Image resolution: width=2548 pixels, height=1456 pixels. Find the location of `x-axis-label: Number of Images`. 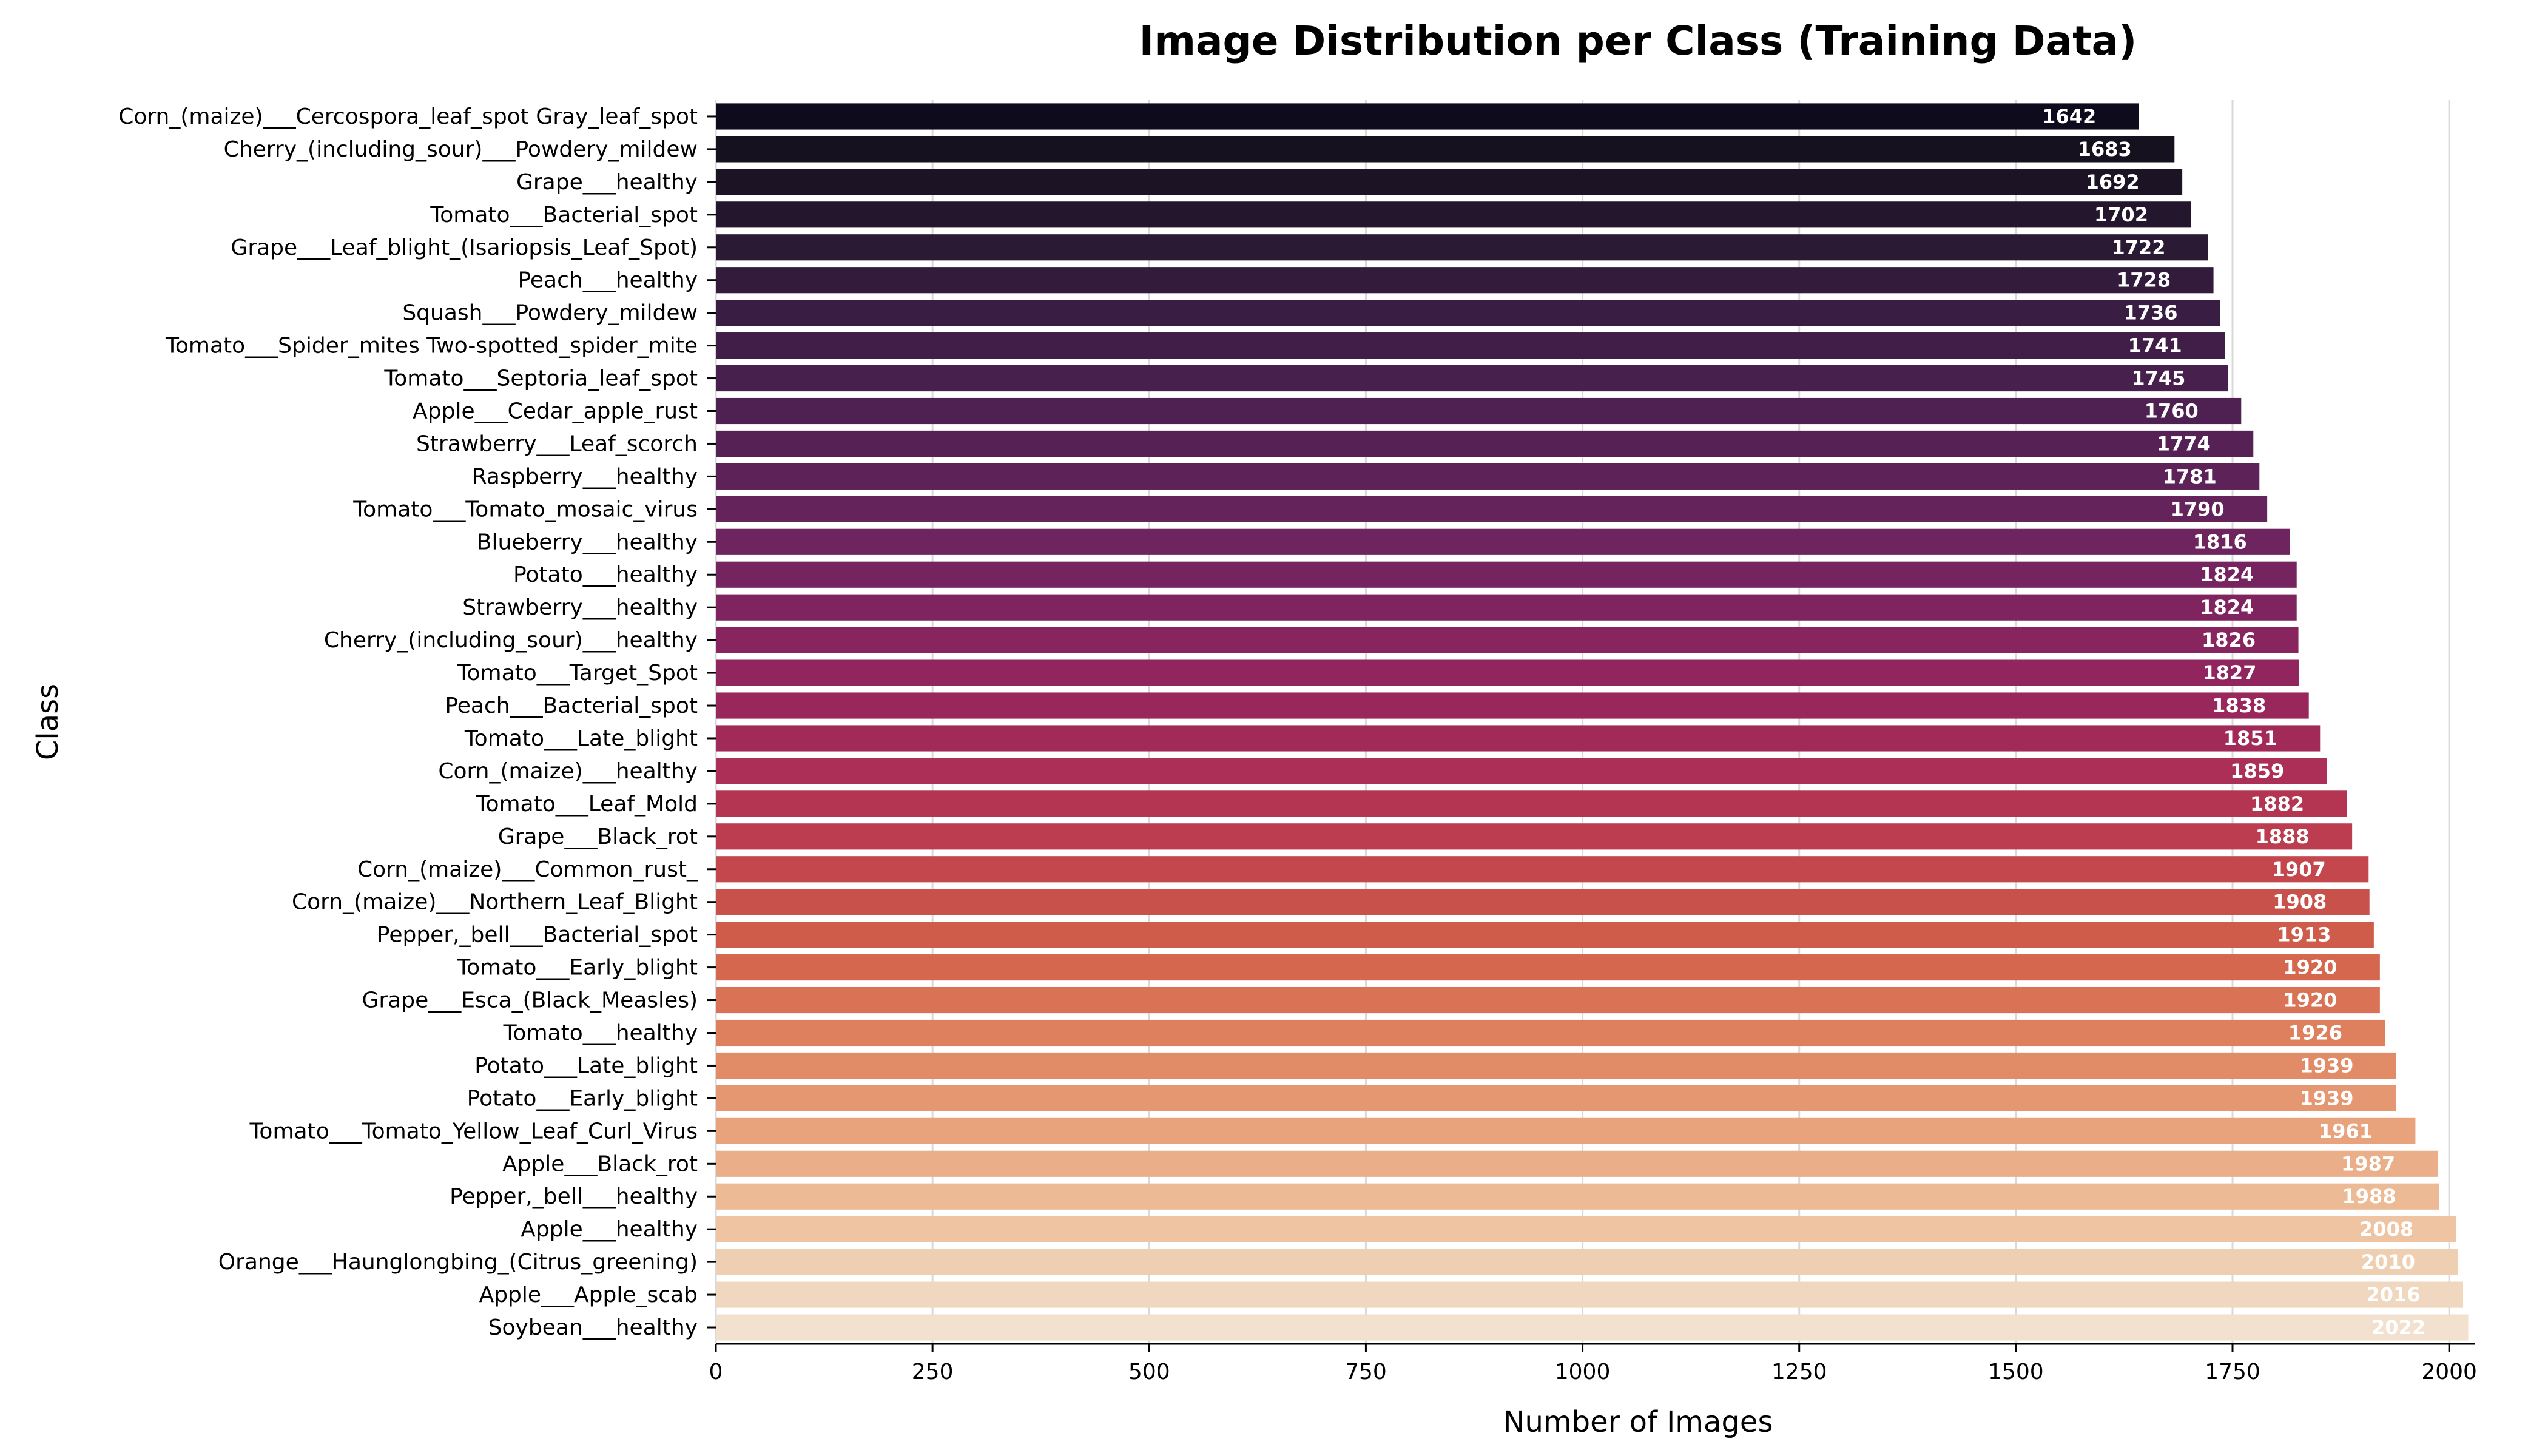

x-axis-label: Number of Images is located at coordinates (1638, 1422).